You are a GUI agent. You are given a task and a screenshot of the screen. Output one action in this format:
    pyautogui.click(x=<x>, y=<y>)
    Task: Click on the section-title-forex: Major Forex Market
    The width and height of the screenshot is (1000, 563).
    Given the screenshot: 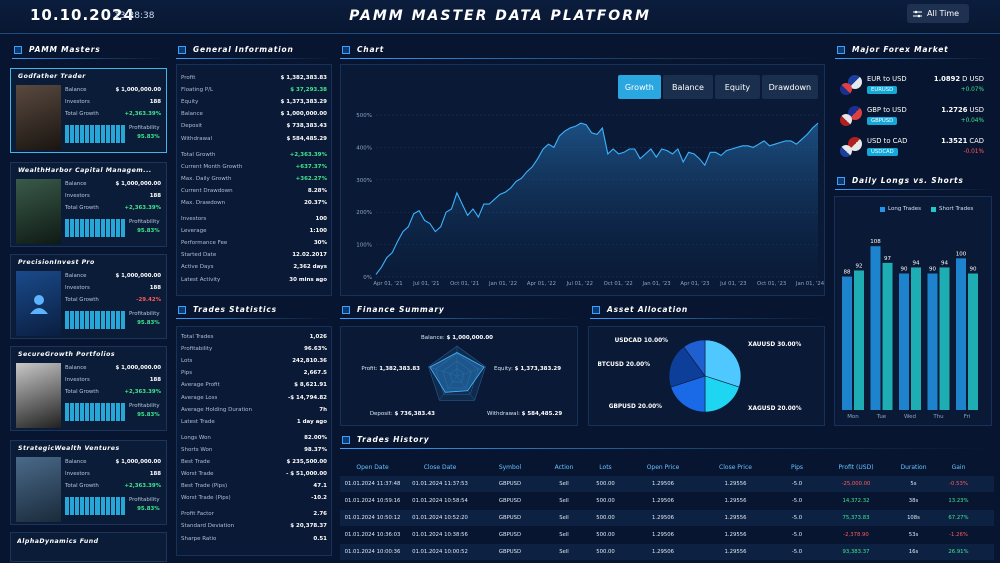 What is the action you would take?
    pyautogui.click(x=893, y=49)
    